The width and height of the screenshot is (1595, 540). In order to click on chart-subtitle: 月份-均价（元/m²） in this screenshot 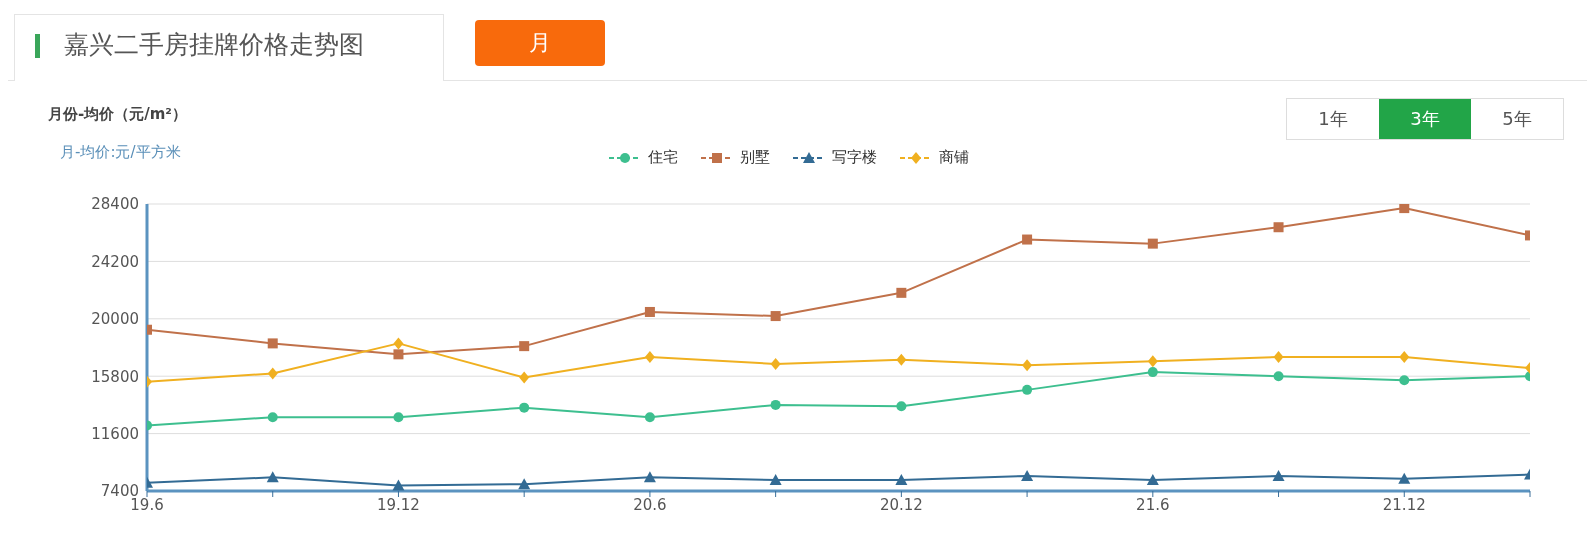, I will do `click(117, 114)`.